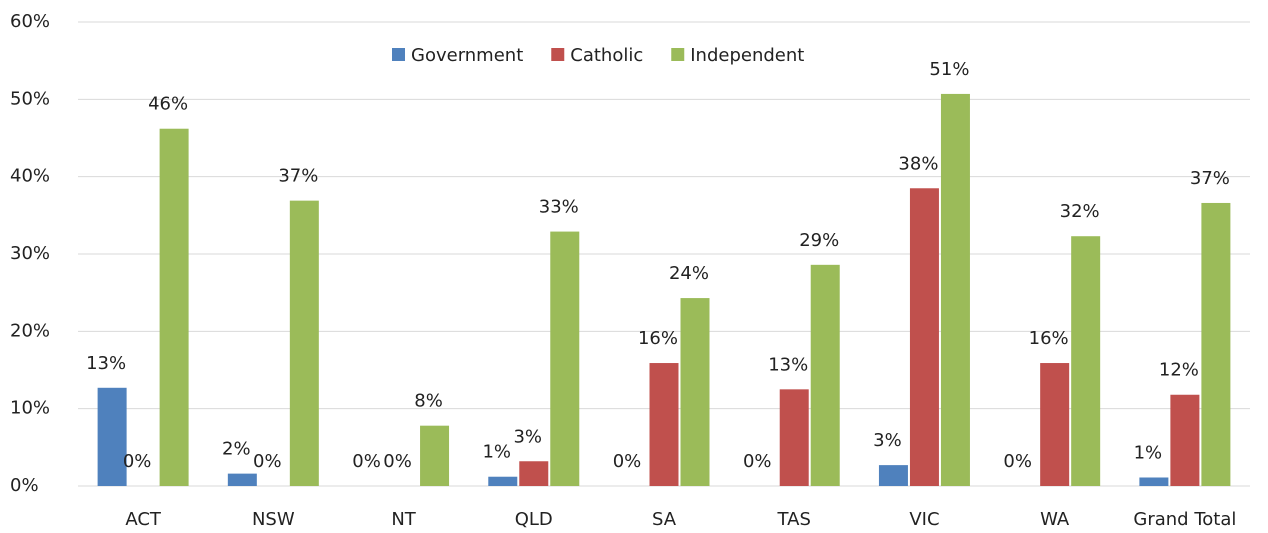 The width and height of the screenshot is (1268, 533). I want to click on x-tick-label: ACT, so click(143, 519).